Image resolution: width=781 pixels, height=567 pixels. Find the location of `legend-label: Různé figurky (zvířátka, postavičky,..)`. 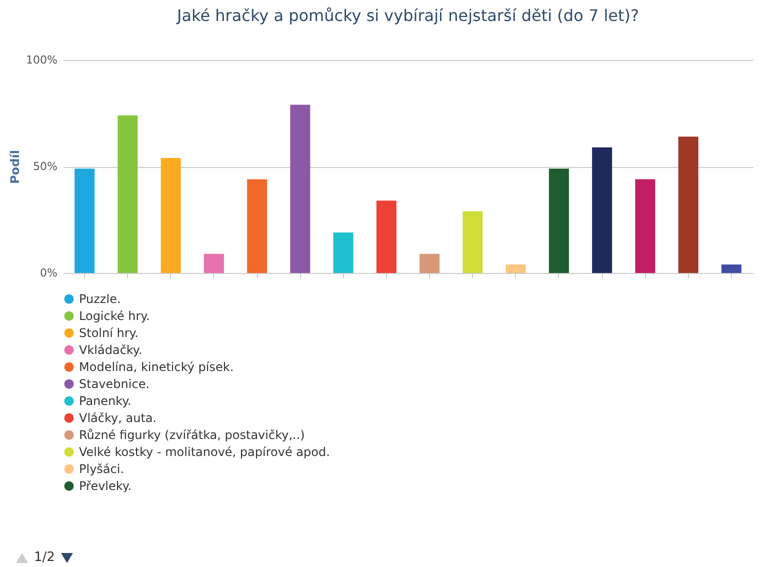

legend-label: Různé figurky (zvířátka, postavičky,..) is located at coordinates (192, 435).